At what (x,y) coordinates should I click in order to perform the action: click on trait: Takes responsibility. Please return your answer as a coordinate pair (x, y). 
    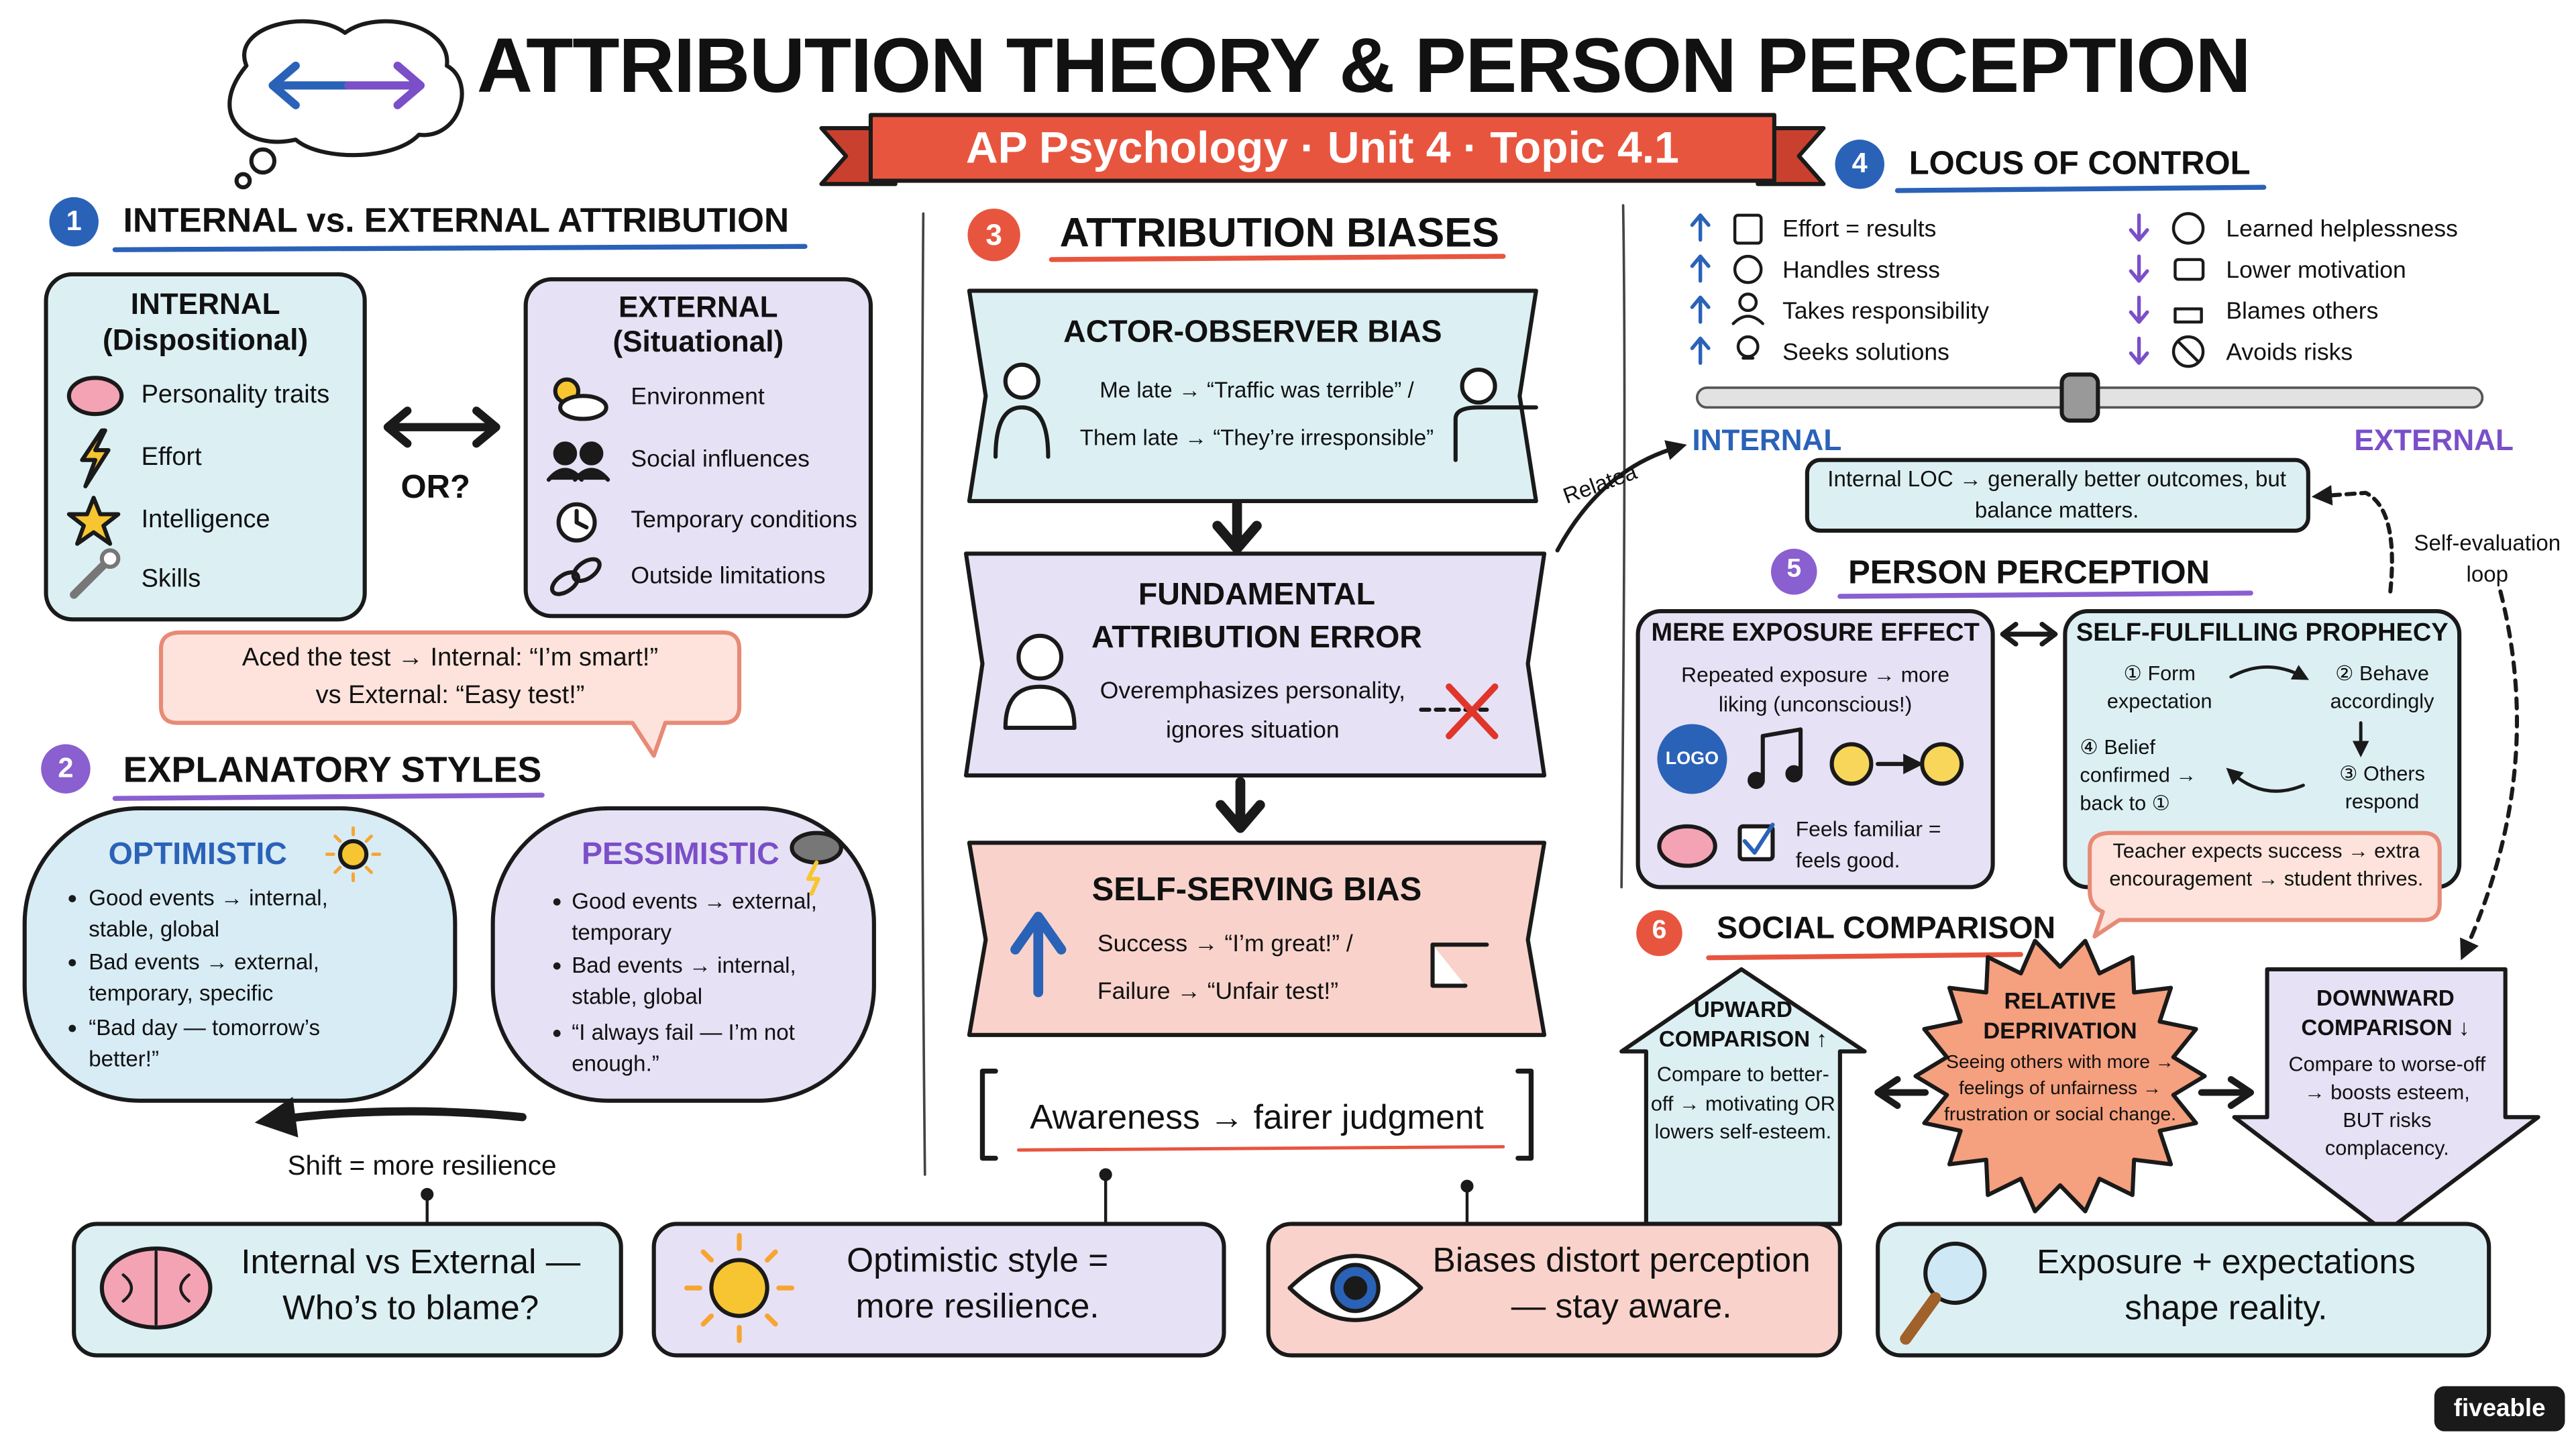
    Looking at the image, I should click on (1886, 312).